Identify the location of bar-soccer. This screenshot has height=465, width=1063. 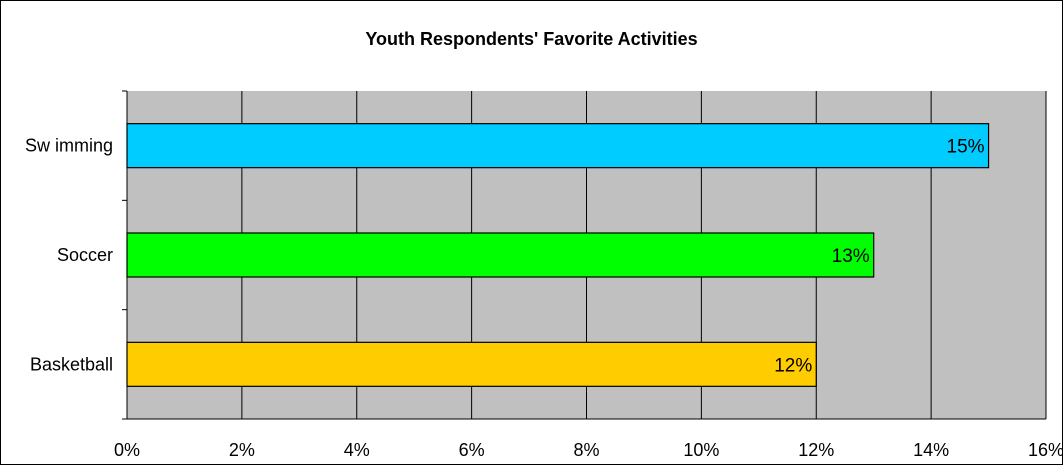
(500, 255).